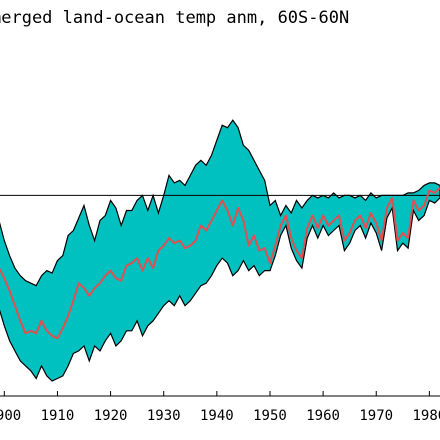  Describe the element at coordinates (376, 416) in the screenshot. I see `x-tick-label: 1970` at that location.